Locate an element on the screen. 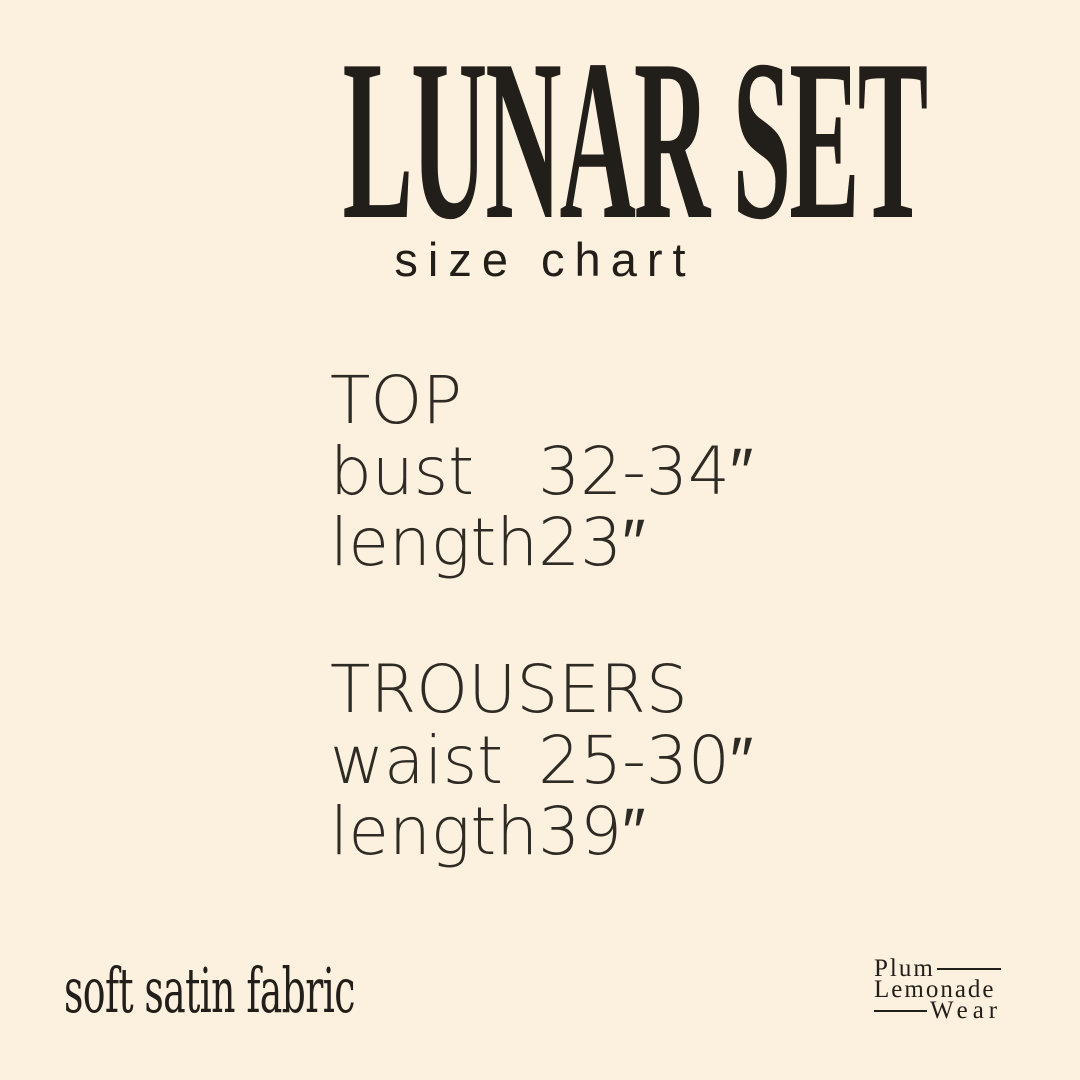 The image size is (1080, 1080). measurement-label: waist is located at coordinates (417, 760).